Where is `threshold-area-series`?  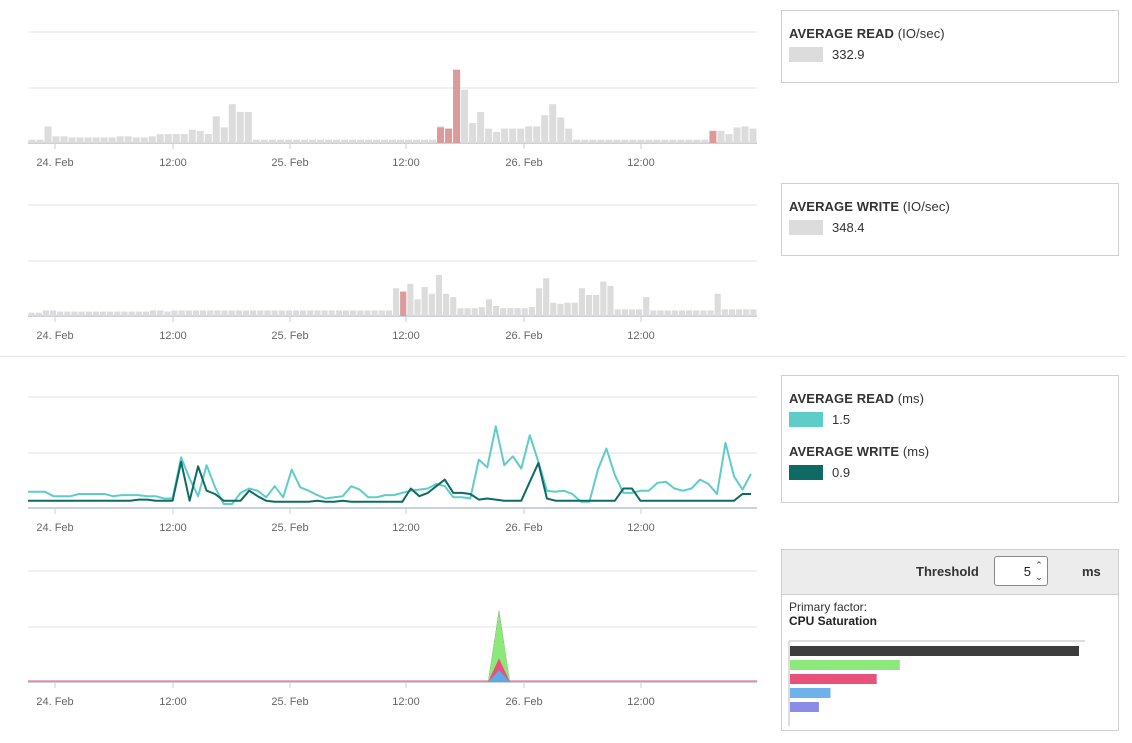
threshold-area-series is located at coordinates (499, 676).